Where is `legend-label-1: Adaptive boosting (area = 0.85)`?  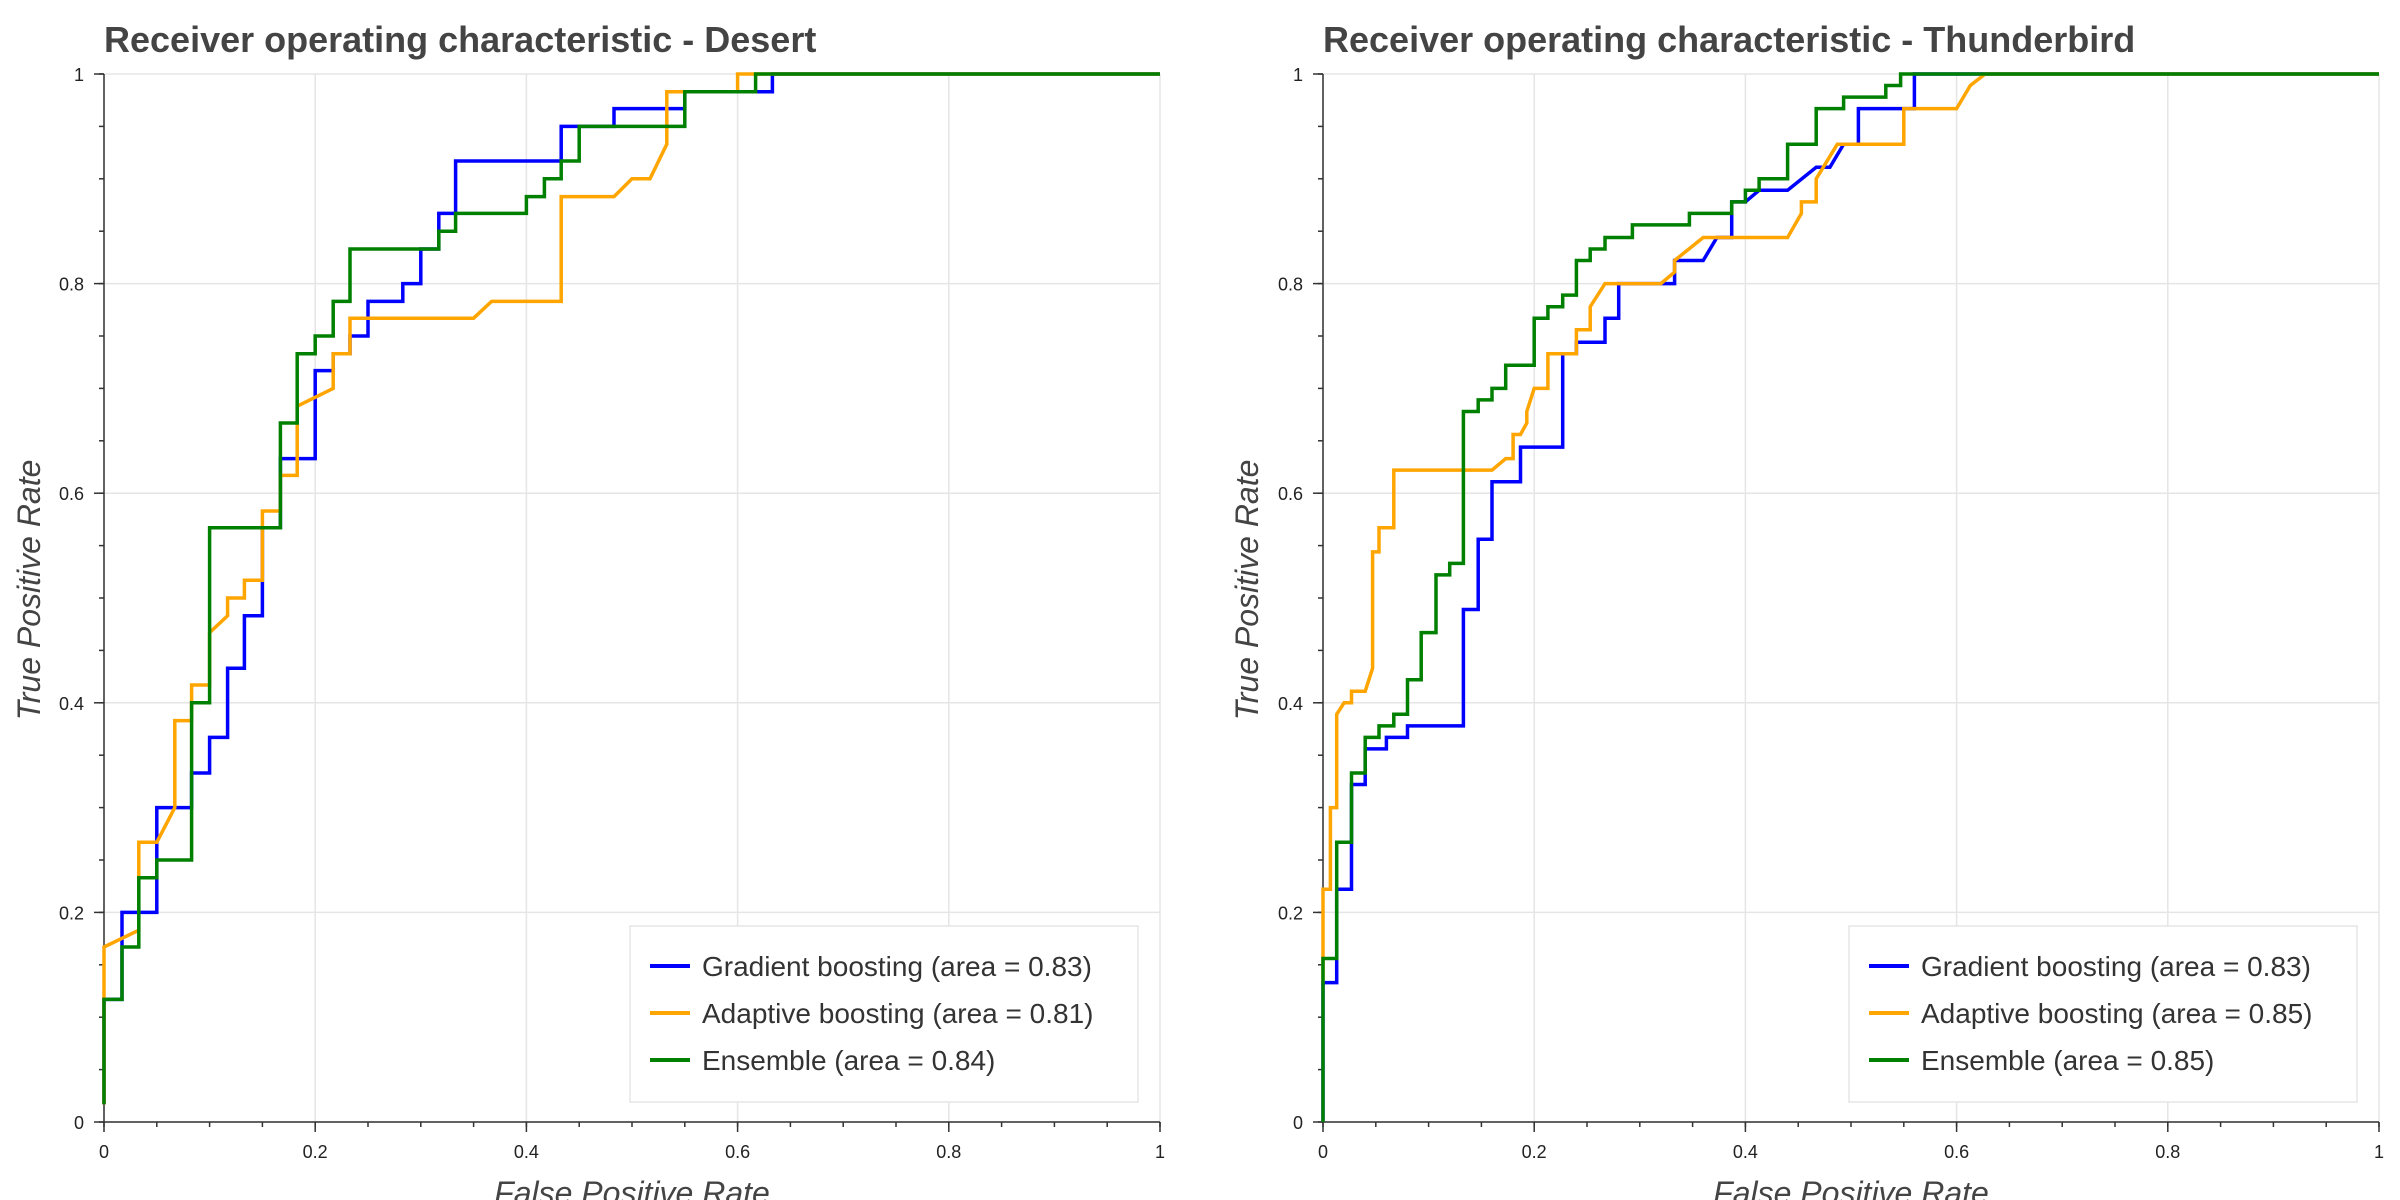 legend-label-1: Adaptive boosting (area = 0.85) is located at coordinates (2116, 1013).